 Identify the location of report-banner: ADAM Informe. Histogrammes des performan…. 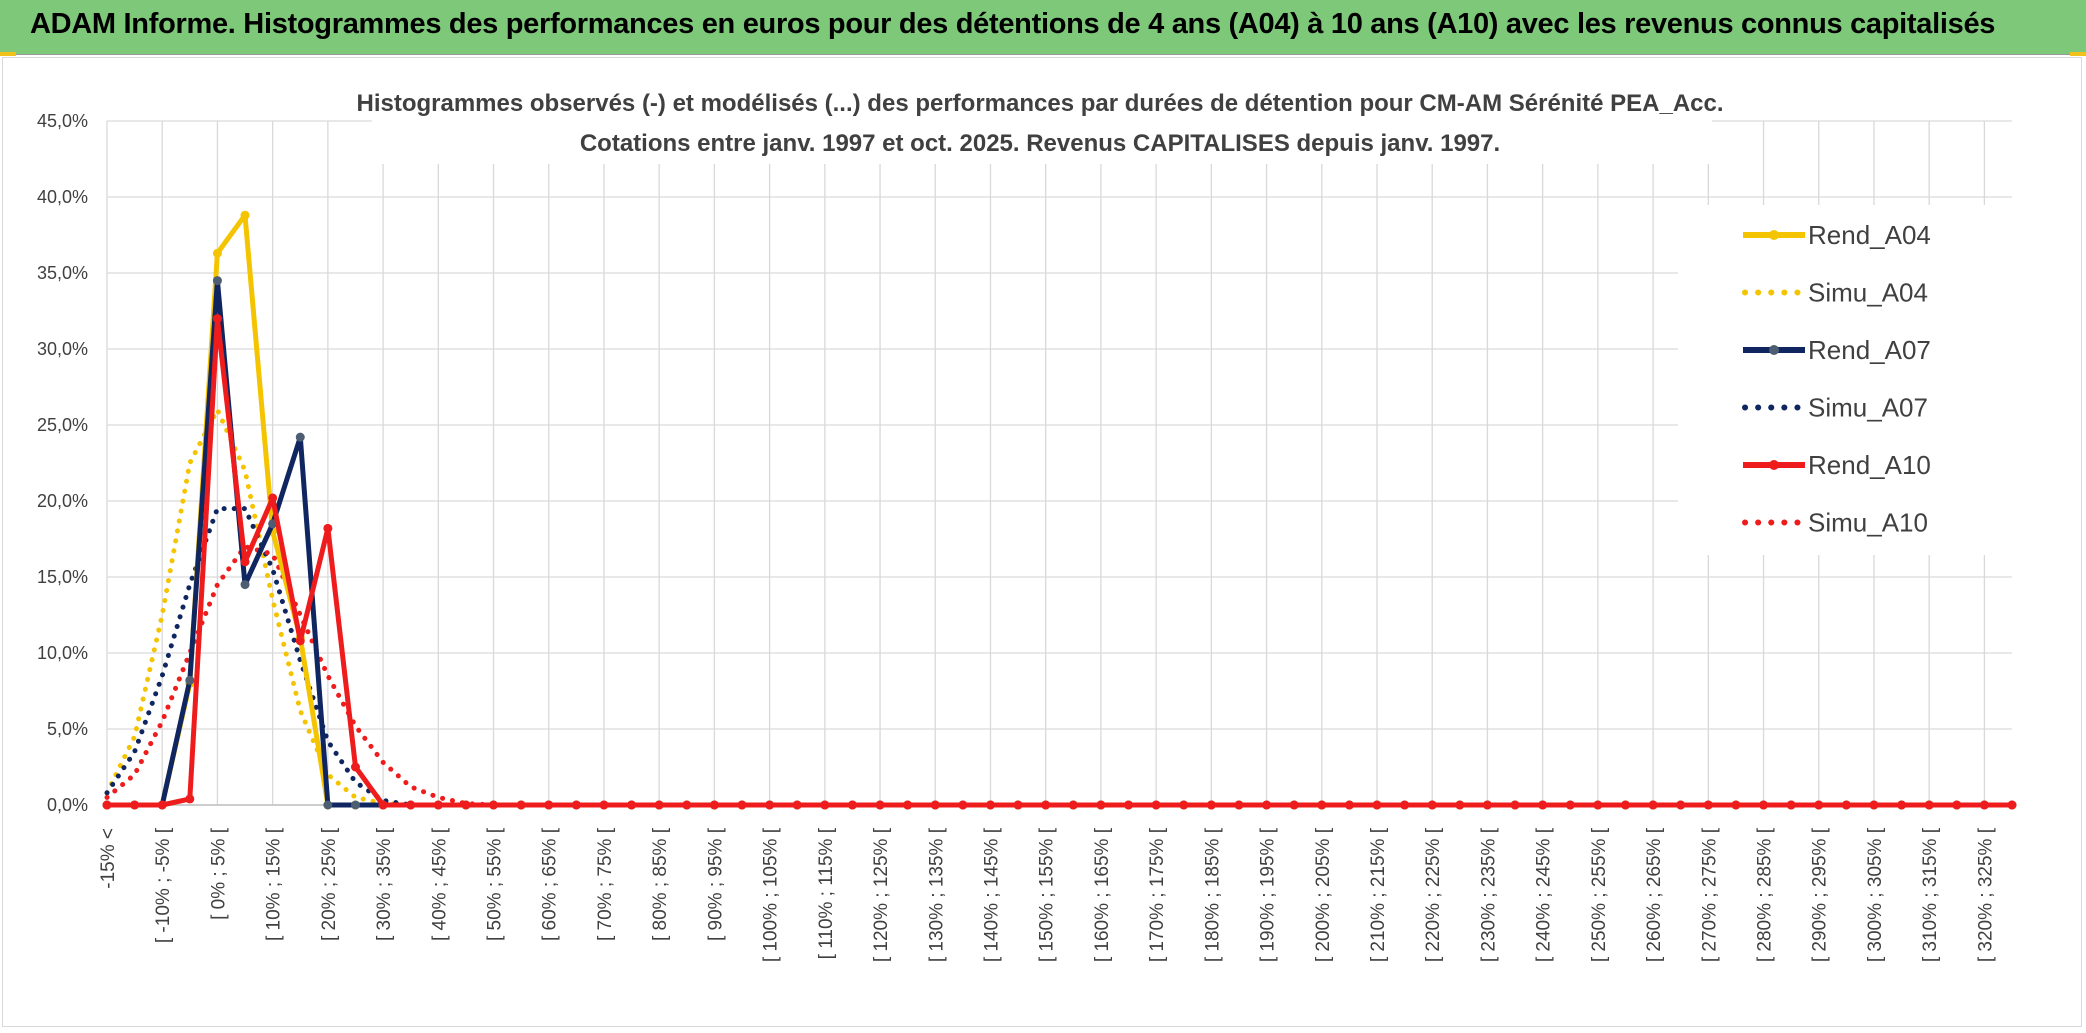
(1043, 27).